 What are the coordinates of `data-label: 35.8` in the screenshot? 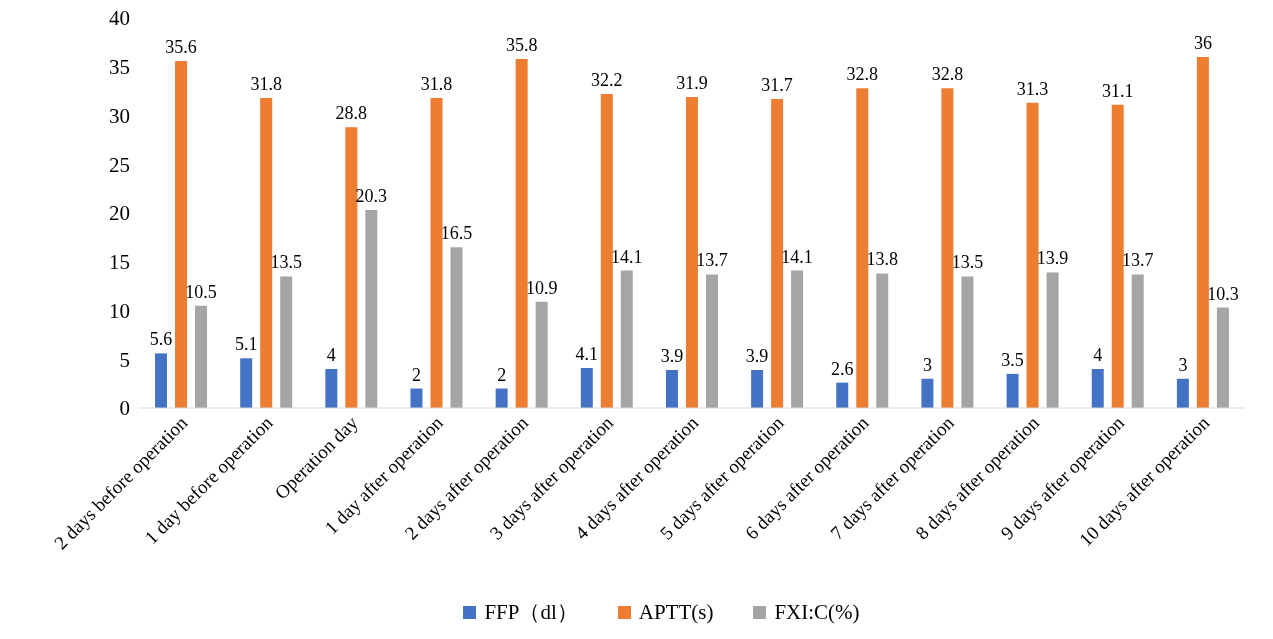 It's located at (521, 44).